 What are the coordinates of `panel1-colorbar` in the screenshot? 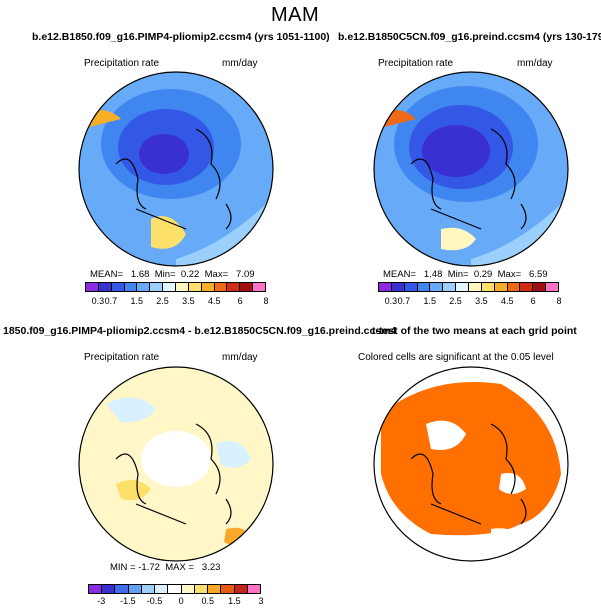 It's located at (175, 287).